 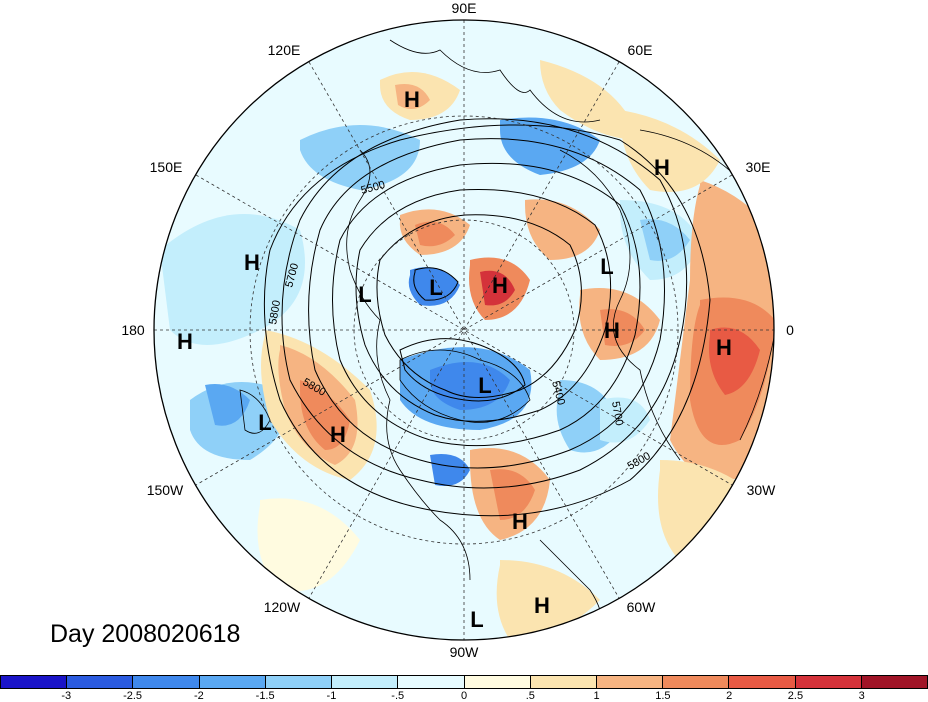 What do you see at coordinates (530, 696) in the screenshot?
I see `colorbar-tick-label: .5` at bounding box center [530, 696].